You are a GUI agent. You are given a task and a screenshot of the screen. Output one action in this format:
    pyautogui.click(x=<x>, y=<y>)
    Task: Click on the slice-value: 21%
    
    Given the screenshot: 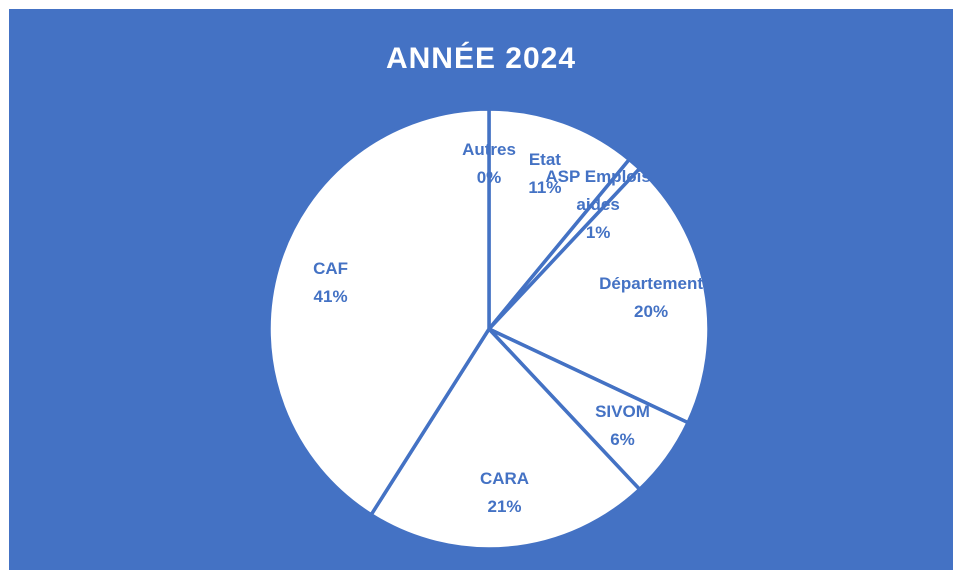 What is the action you would take?
    pyautogui.click(x=504, y=507)
    